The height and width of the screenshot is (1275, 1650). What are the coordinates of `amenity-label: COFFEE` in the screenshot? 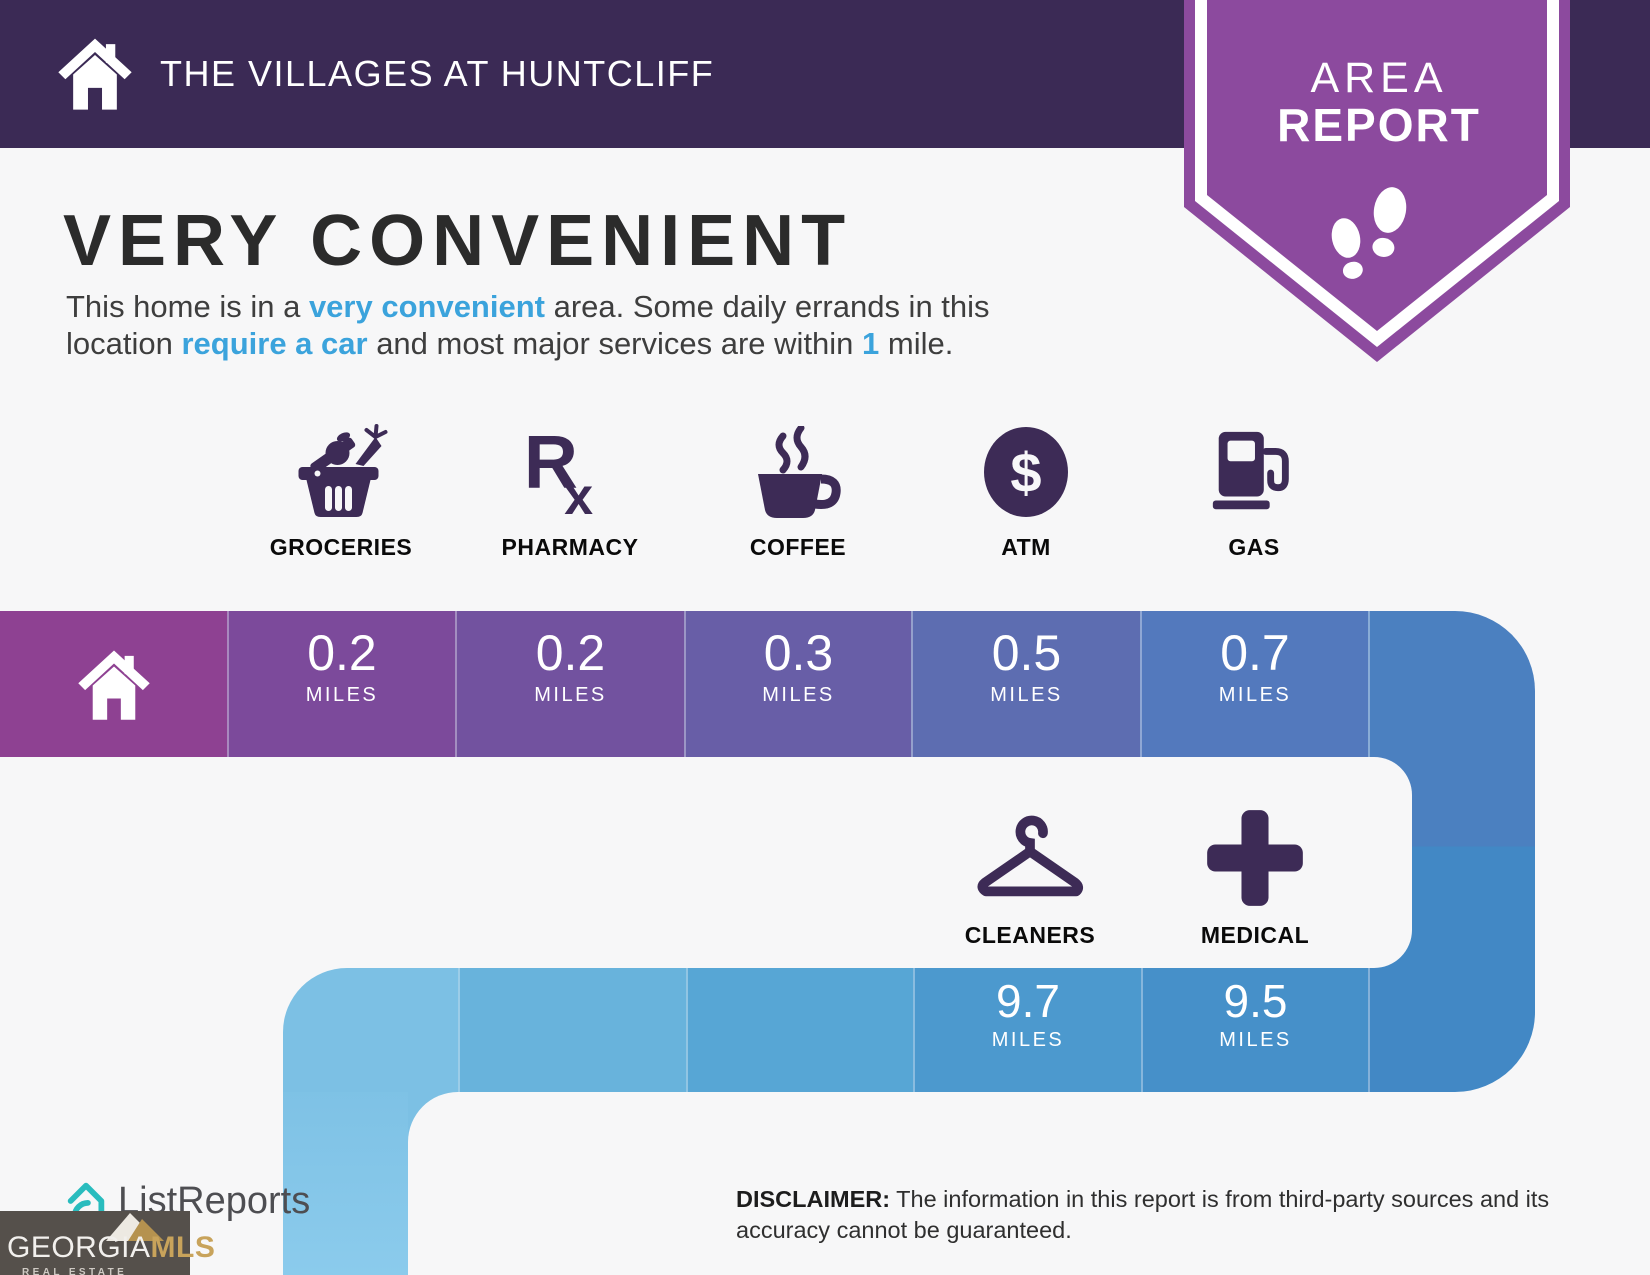 It's located at (798, 547).